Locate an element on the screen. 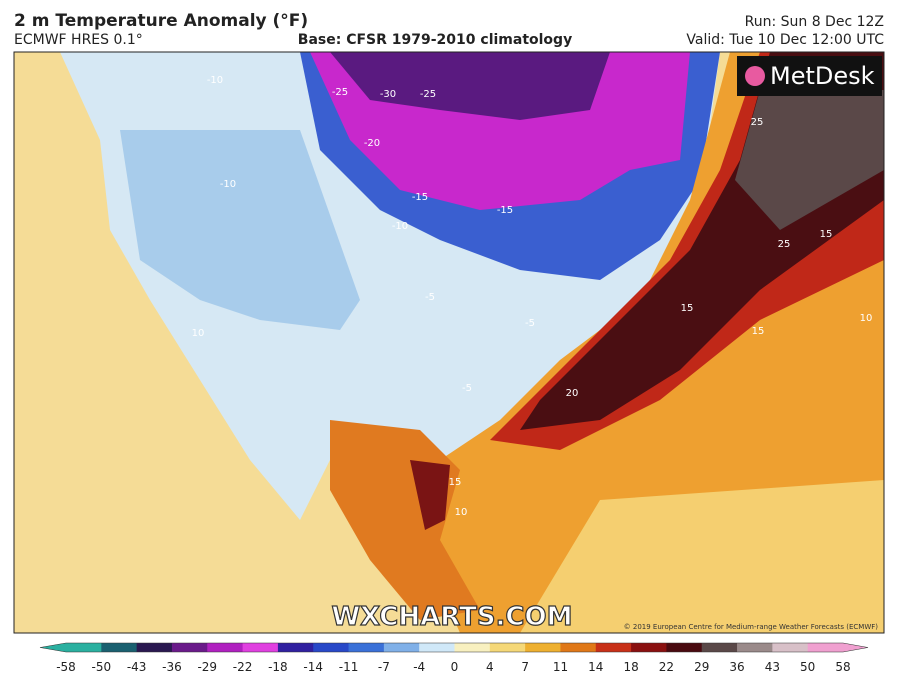 The width and height of the screenshot is (900, 689). contour-label: 20 is located at coordinates (572, 393).